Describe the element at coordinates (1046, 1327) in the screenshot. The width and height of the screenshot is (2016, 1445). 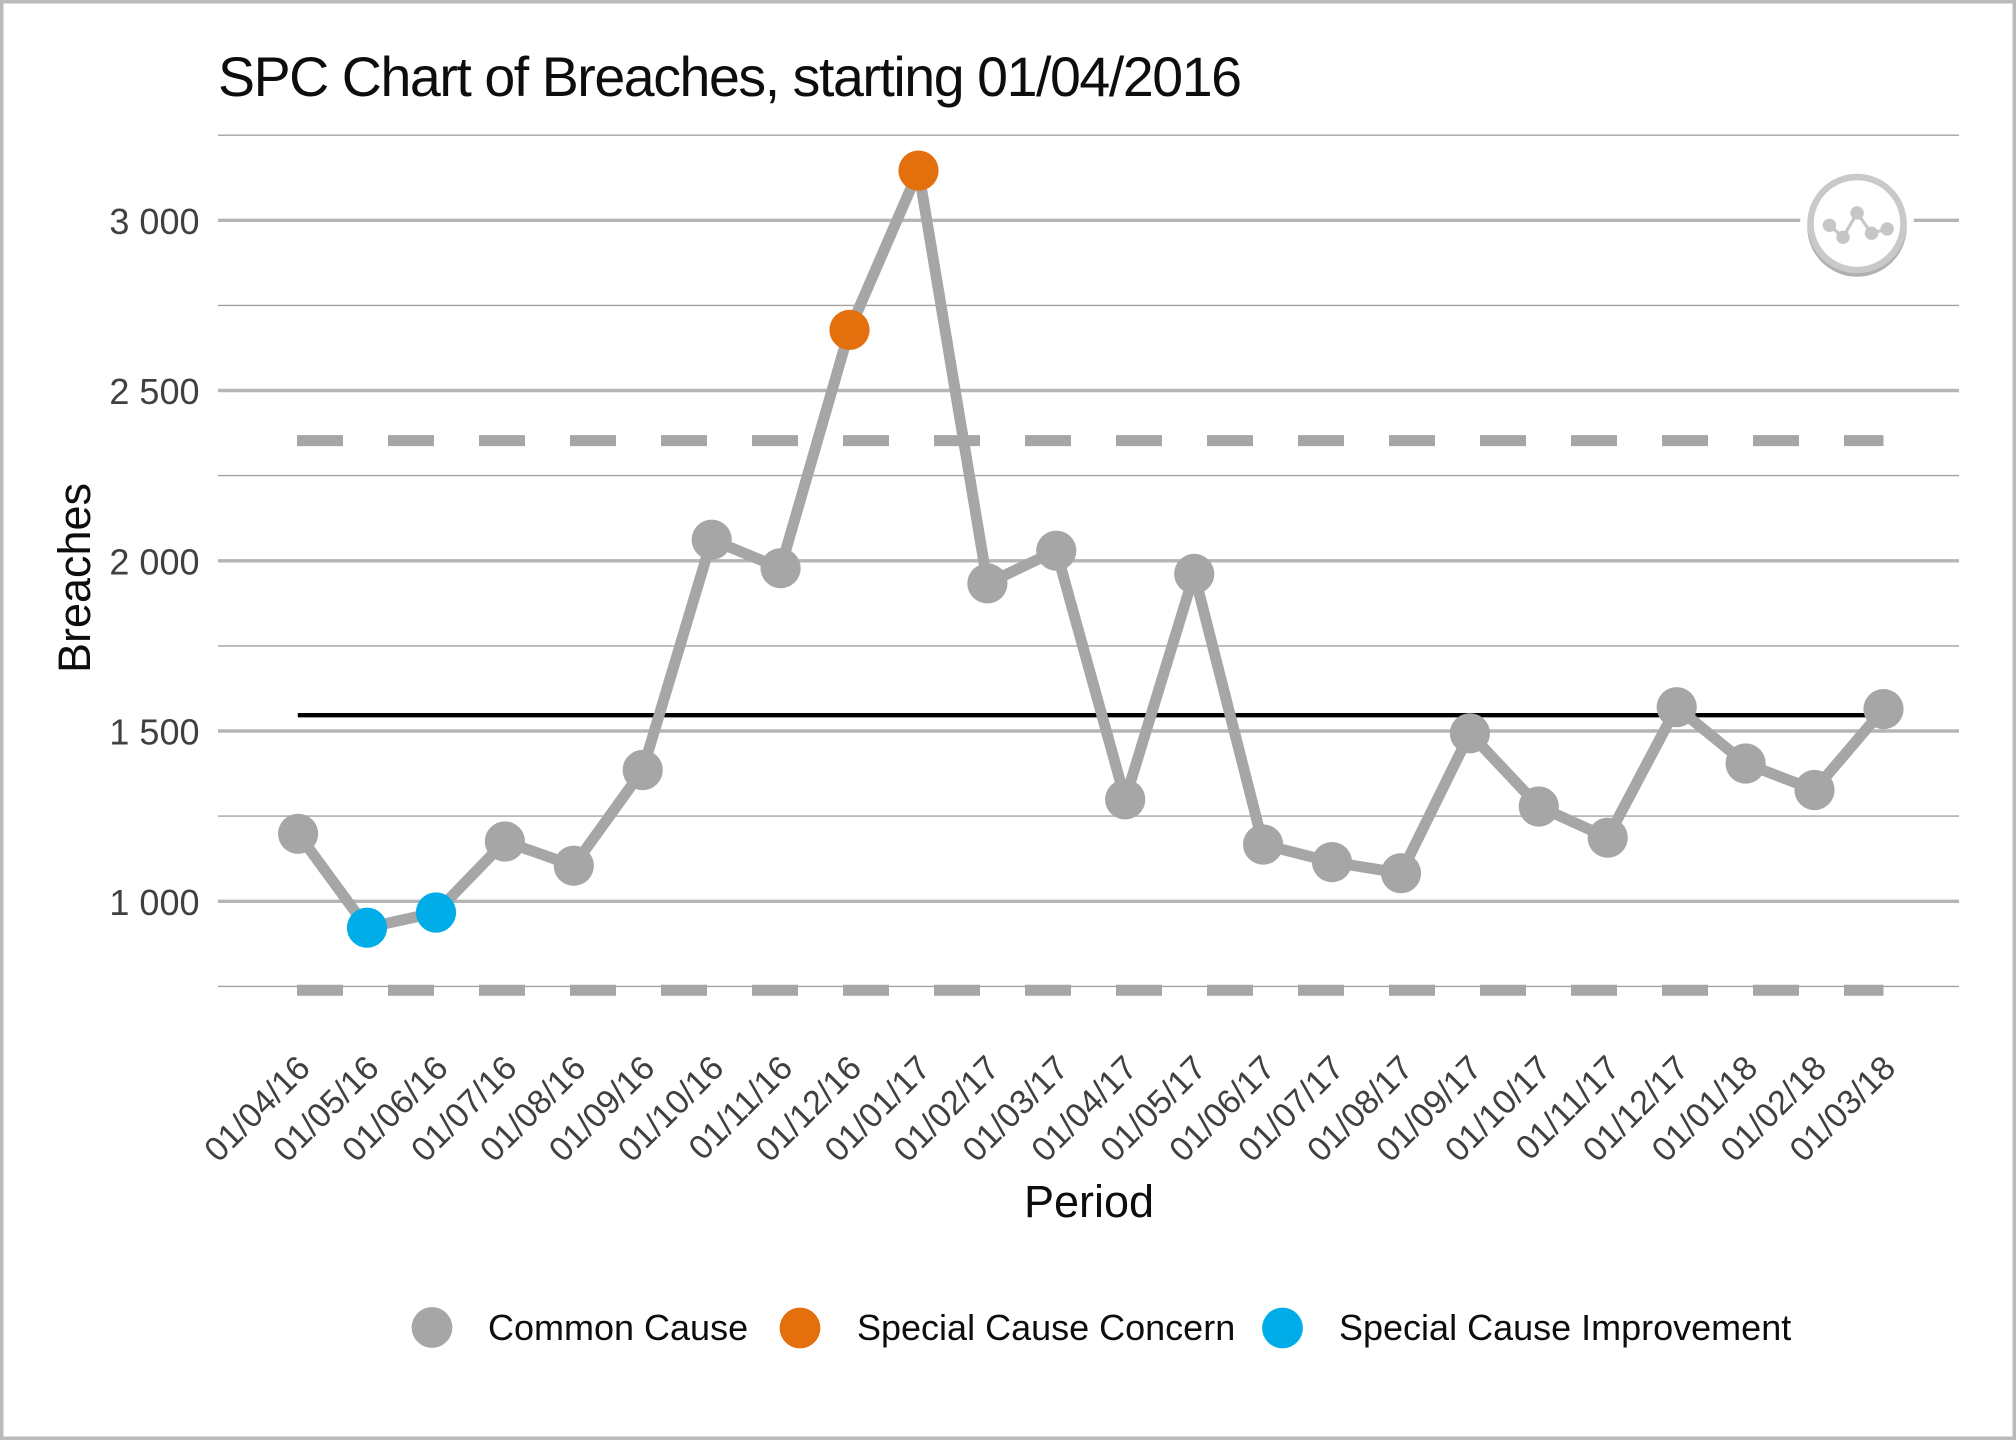
I see `svg-text: Special Cause Concern` at that location.